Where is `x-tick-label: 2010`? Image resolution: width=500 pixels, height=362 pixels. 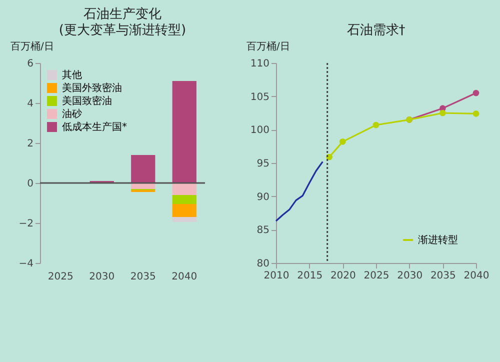
x-tick-label: 2010 is located at coordinates (277, 276).